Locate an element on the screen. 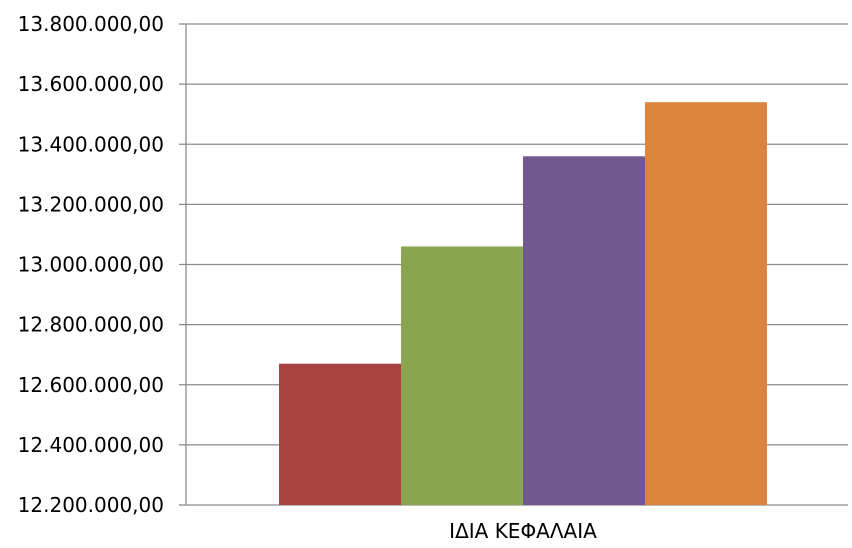  x-category-label: ΙΔΙΑ ΚΕΦΑΛΑΙΑ is located at coordinates (523, 531).